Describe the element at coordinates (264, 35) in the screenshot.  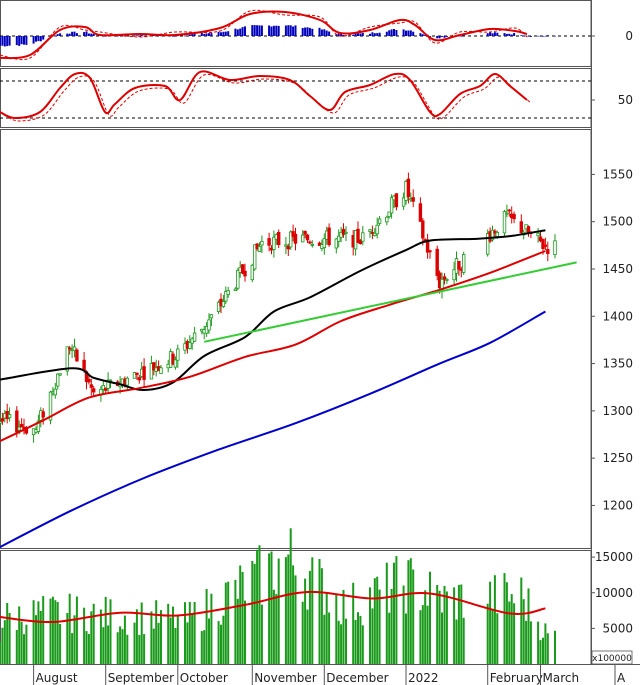
I see `macd-signal-line` at that location.